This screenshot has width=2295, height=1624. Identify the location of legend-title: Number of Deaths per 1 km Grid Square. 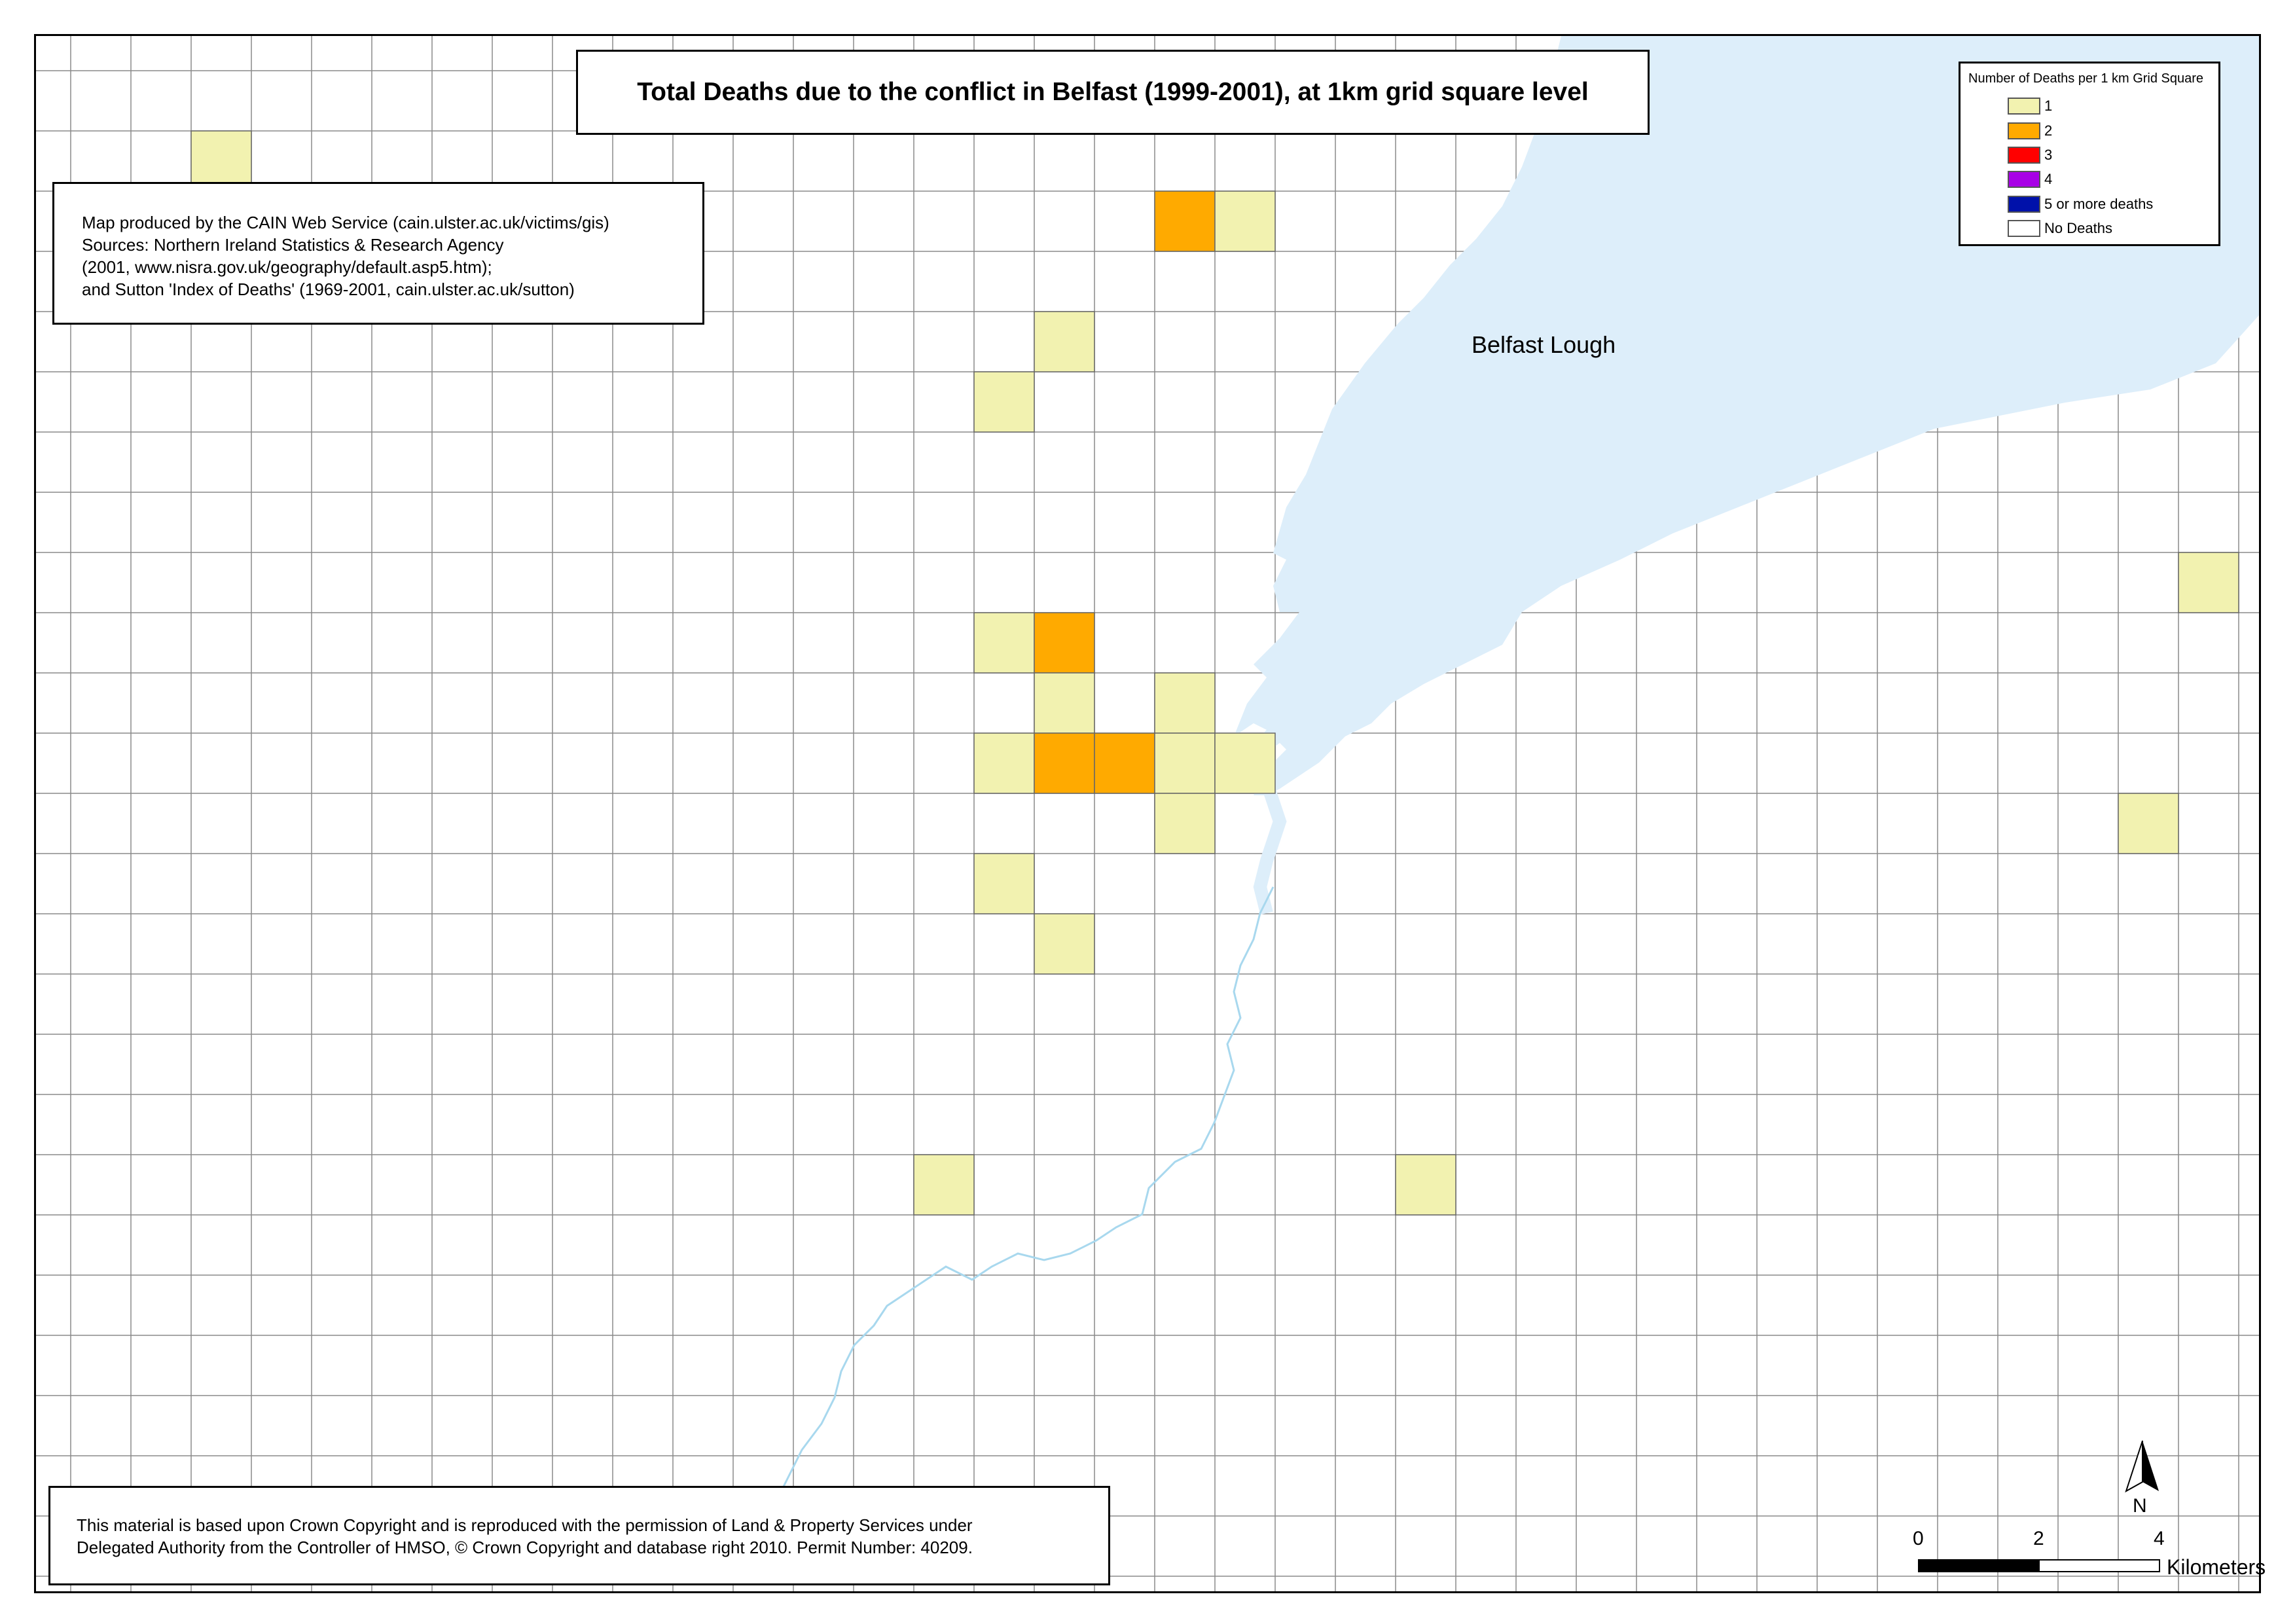
(2086, 78).